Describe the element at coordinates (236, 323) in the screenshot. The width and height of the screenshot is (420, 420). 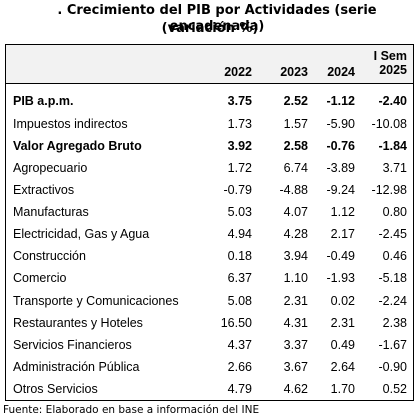
I see `row-value: 16.50` at that location.